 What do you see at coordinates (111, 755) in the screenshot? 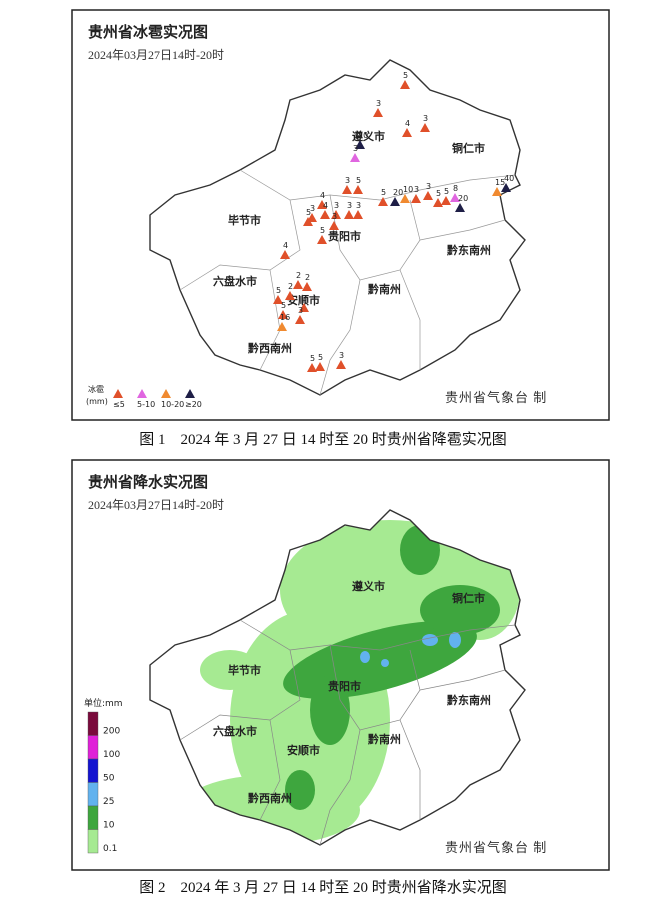
I see `legend-label: 100` at bounding box center [111, 755].